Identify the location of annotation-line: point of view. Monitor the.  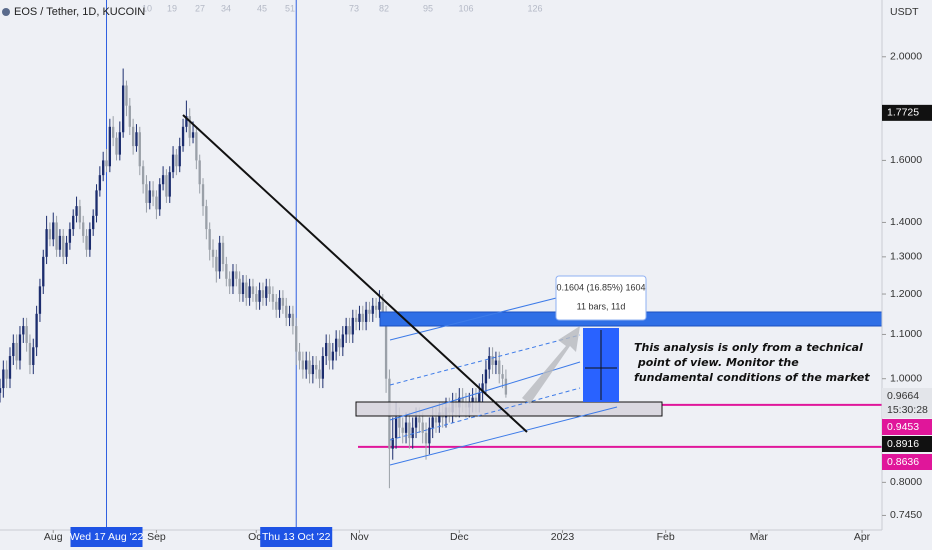
(716, 362).